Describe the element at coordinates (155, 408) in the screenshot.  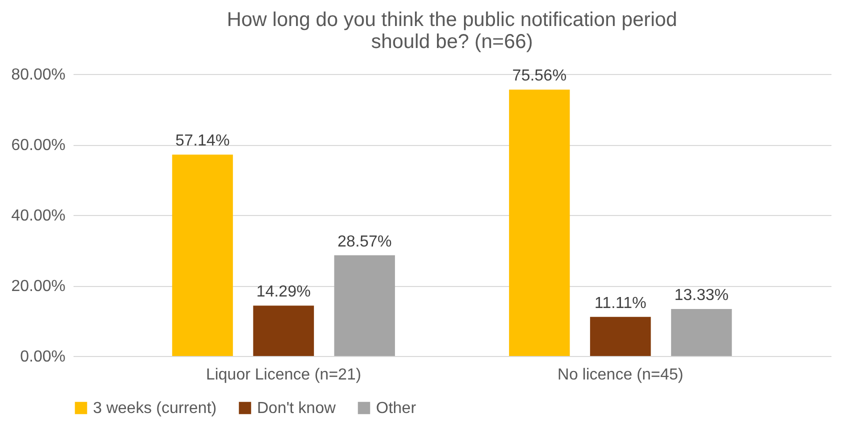
I see `legend-label: 3 weeks (current)` at that location.